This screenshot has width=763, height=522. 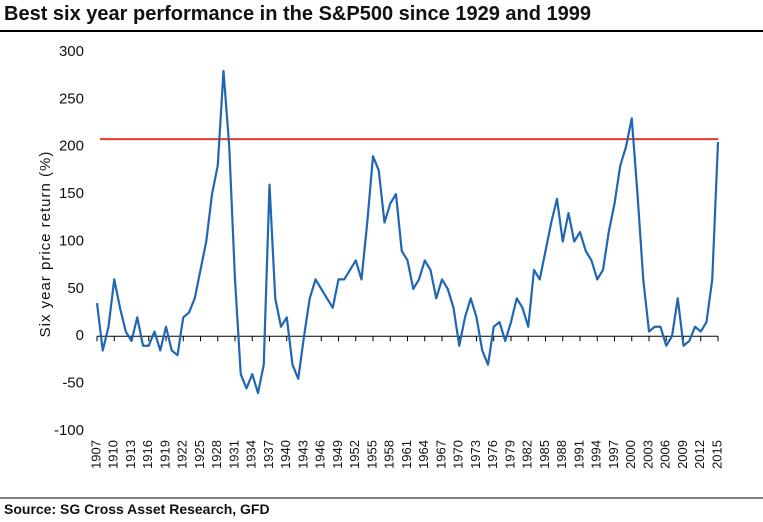 I want to click on x-tick-label: 1994, so click(x=596, y=454).